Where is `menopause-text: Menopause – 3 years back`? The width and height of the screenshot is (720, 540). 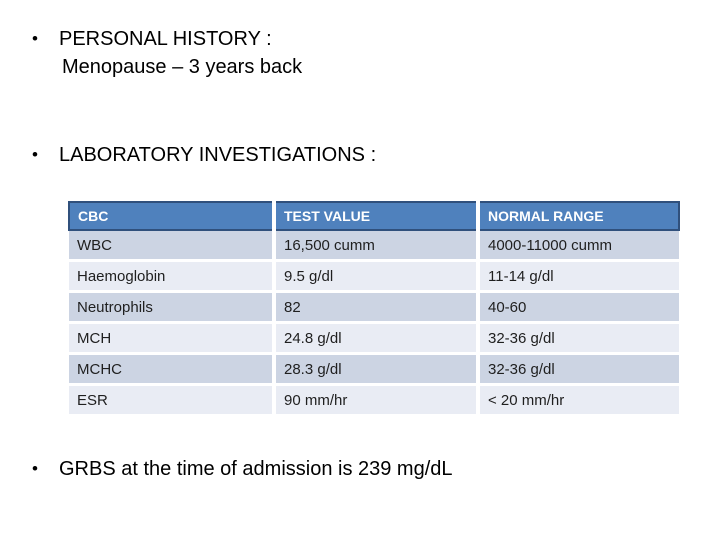 menopause-text: Menopause – 3 years back is located at coordinates (182, 67).